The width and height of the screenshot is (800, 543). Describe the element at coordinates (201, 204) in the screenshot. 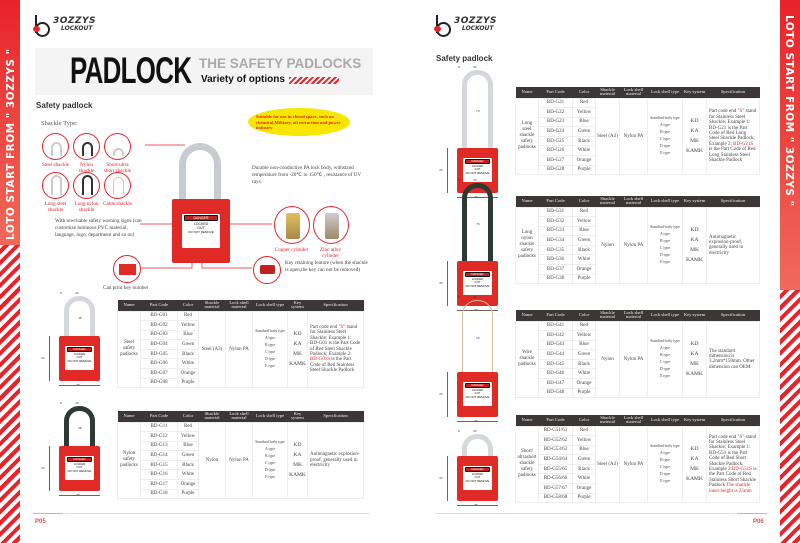

I see `main-padlock-image: DANGER LOCKED OUT DO NOT REMOVE` at that location.